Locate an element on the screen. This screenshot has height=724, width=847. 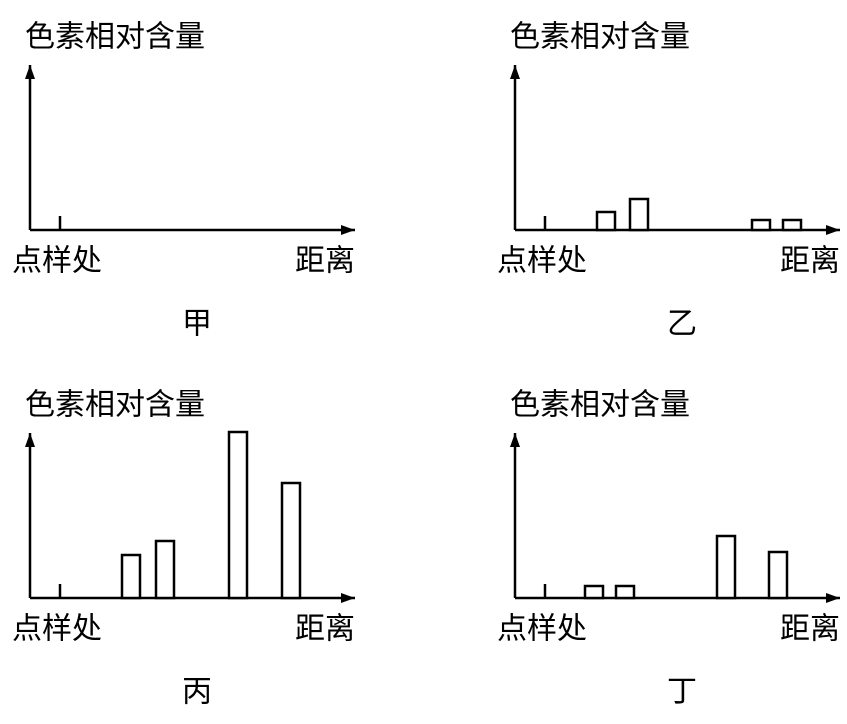
caption: 丙 is located at coordinates (197, 692).